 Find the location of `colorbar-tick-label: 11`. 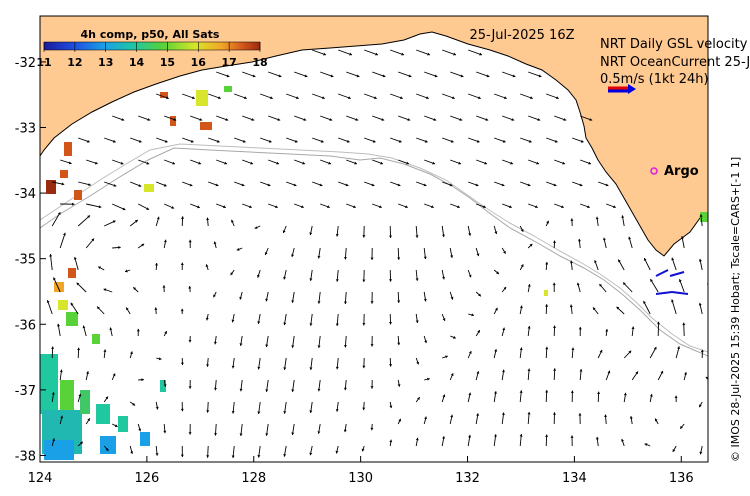

colorbar-tick-label: 11 is located at coordinates (43, 62).